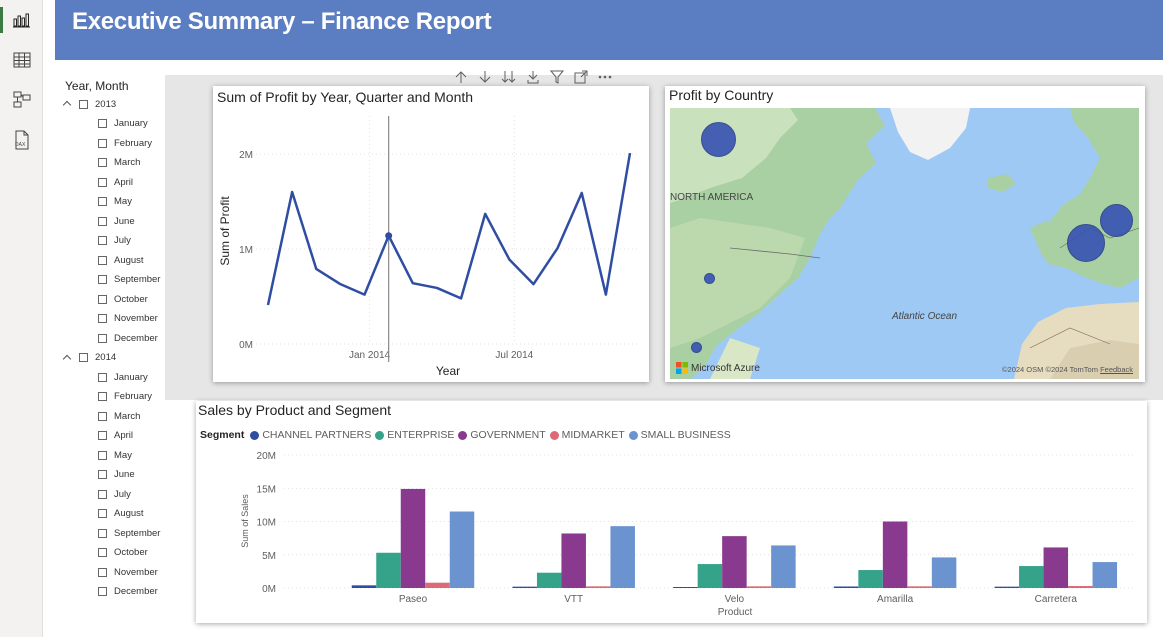 Image resolution: width=1175 pixels, height=637 pixels. What do you see at coordinates (310, 435) in the screenshot?
I see `legend-item: CHANNEL PARTNERS` at bounding box center [310, 435].